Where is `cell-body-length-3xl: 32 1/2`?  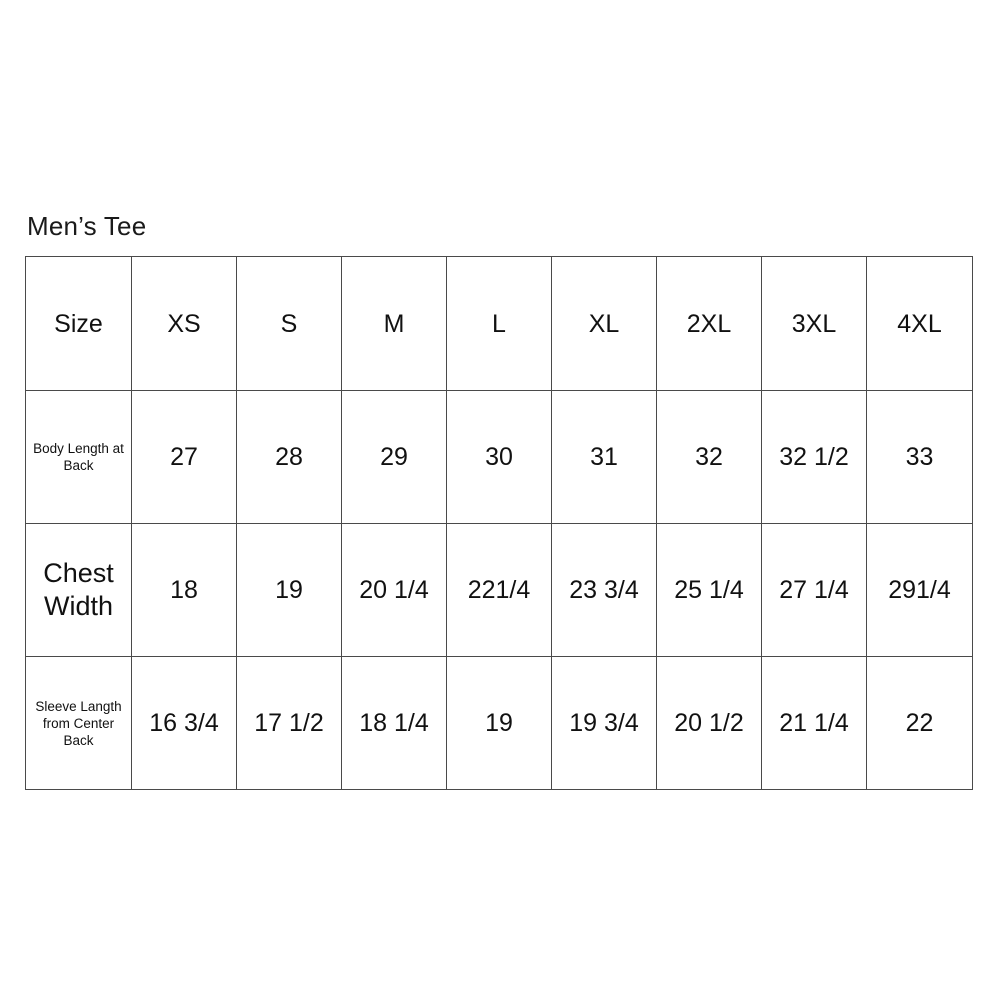
cell-body-length-3xl: 32 1/2 is located at coordinates (814, 457).